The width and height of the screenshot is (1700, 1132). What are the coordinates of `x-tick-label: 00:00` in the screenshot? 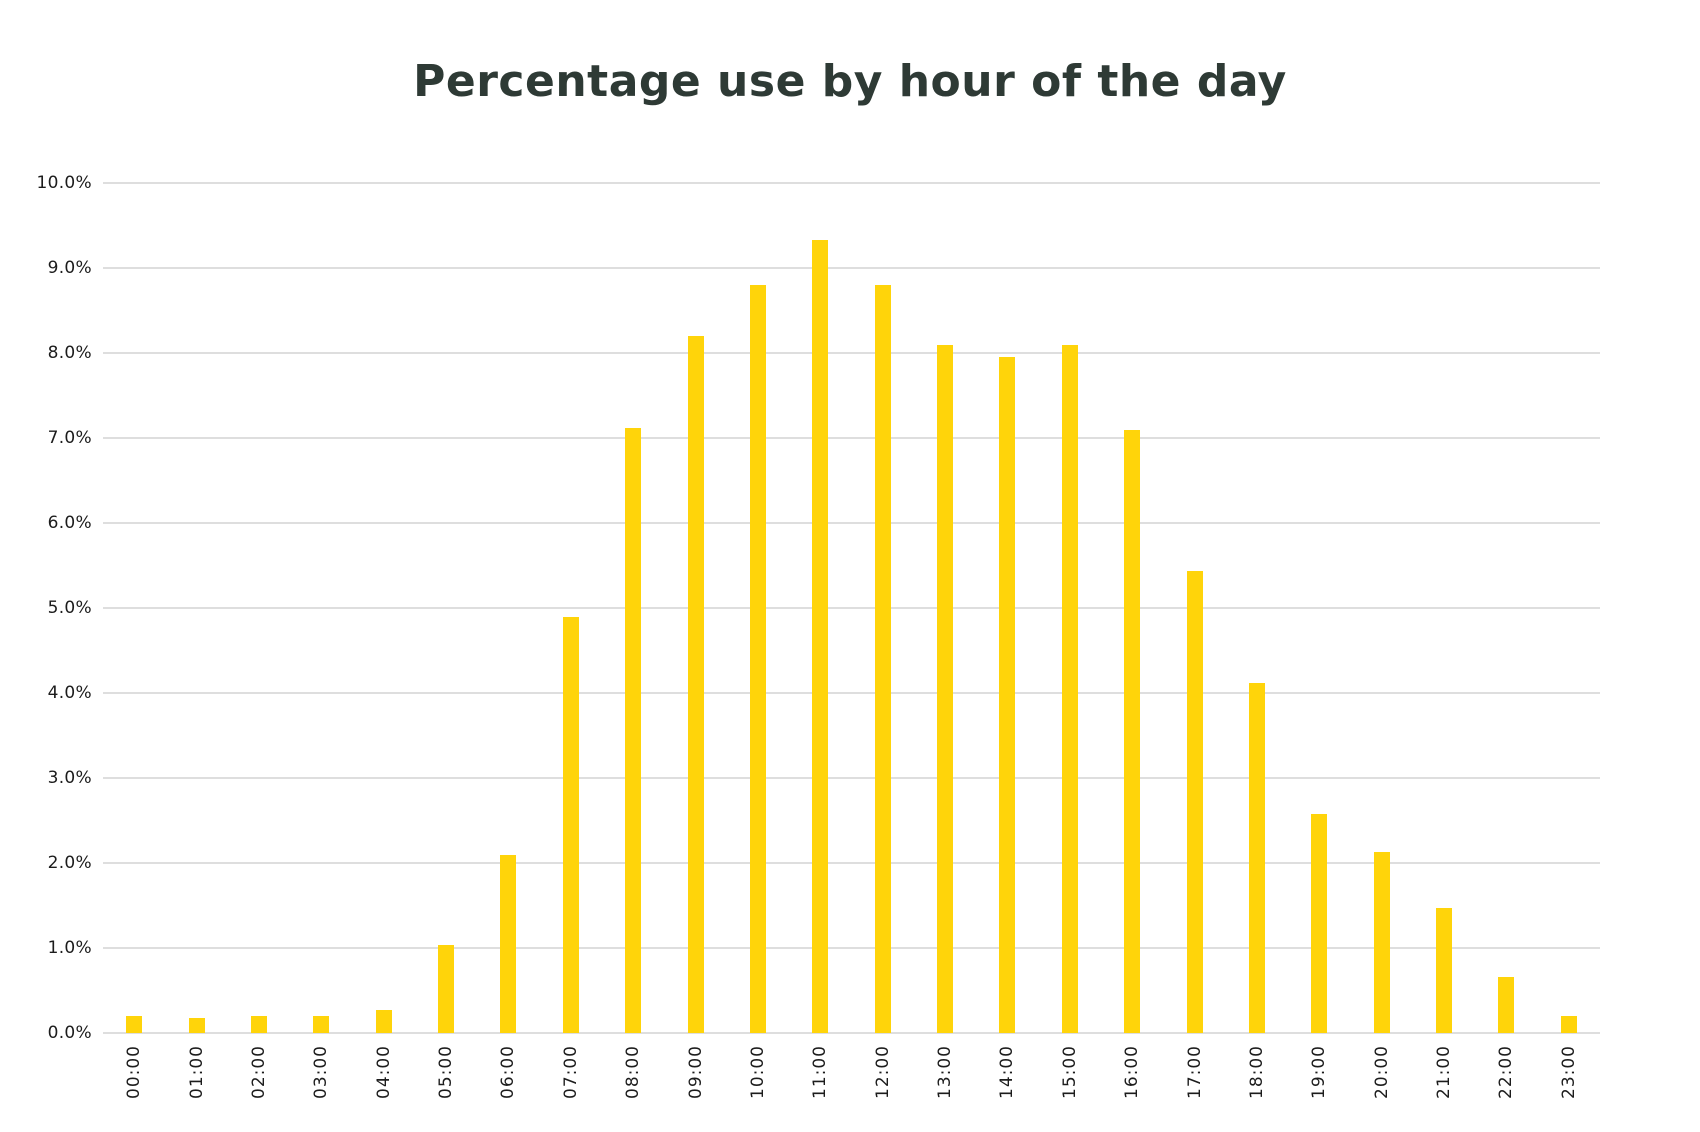 It's located at (134, 1072).